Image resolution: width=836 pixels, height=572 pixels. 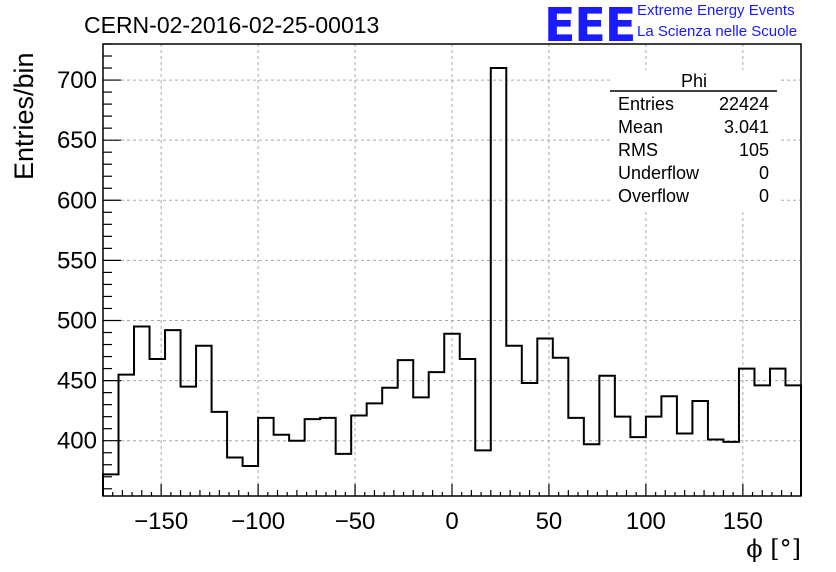 I want to click on x-tick-label: −100, so click(x=258, y=521).